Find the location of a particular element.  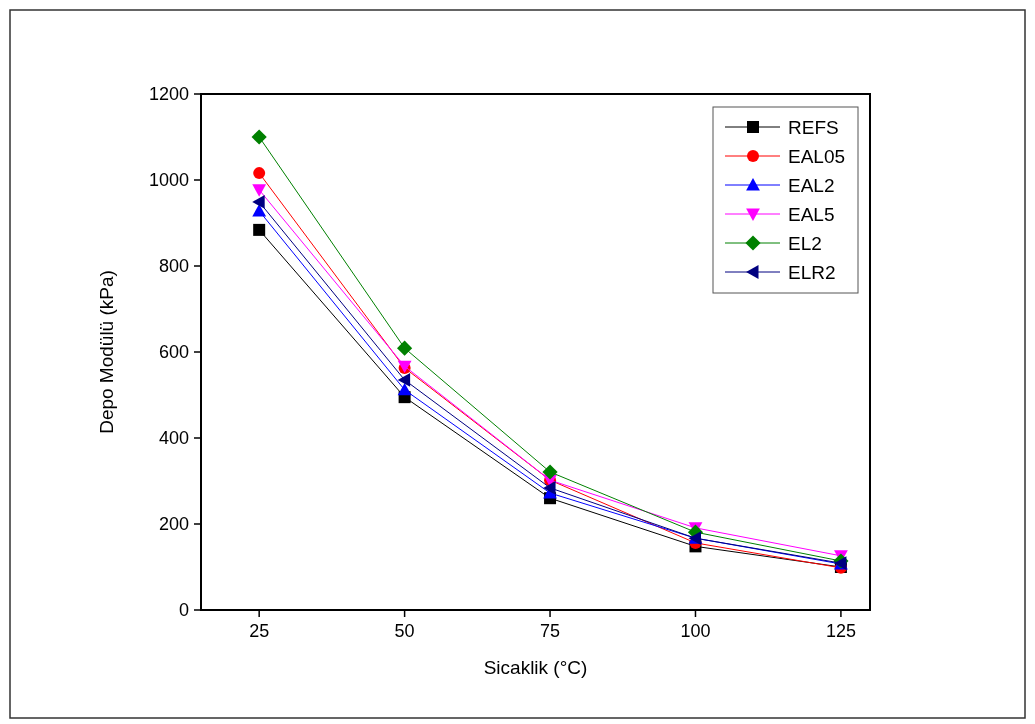

x-tick-label: 100 is located at coordinates (695, 631).